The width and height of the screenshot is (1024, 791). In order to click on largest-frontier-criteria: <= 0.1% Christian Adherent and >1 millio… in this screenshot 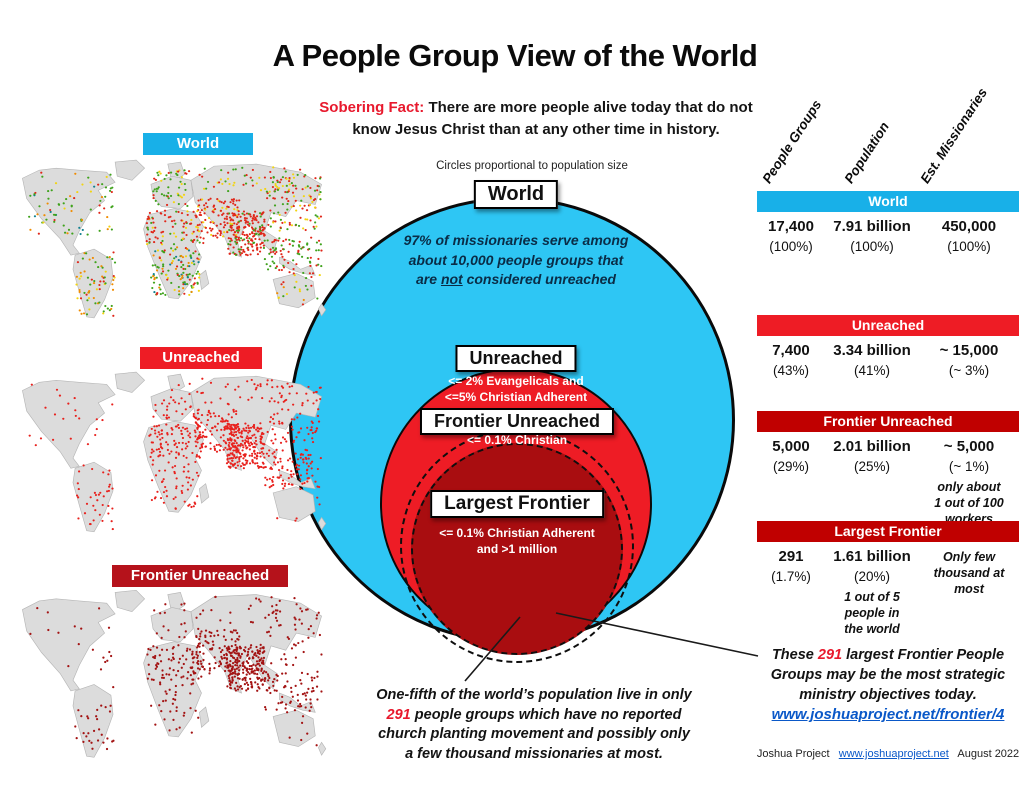, I will do `click(517, 541)`.